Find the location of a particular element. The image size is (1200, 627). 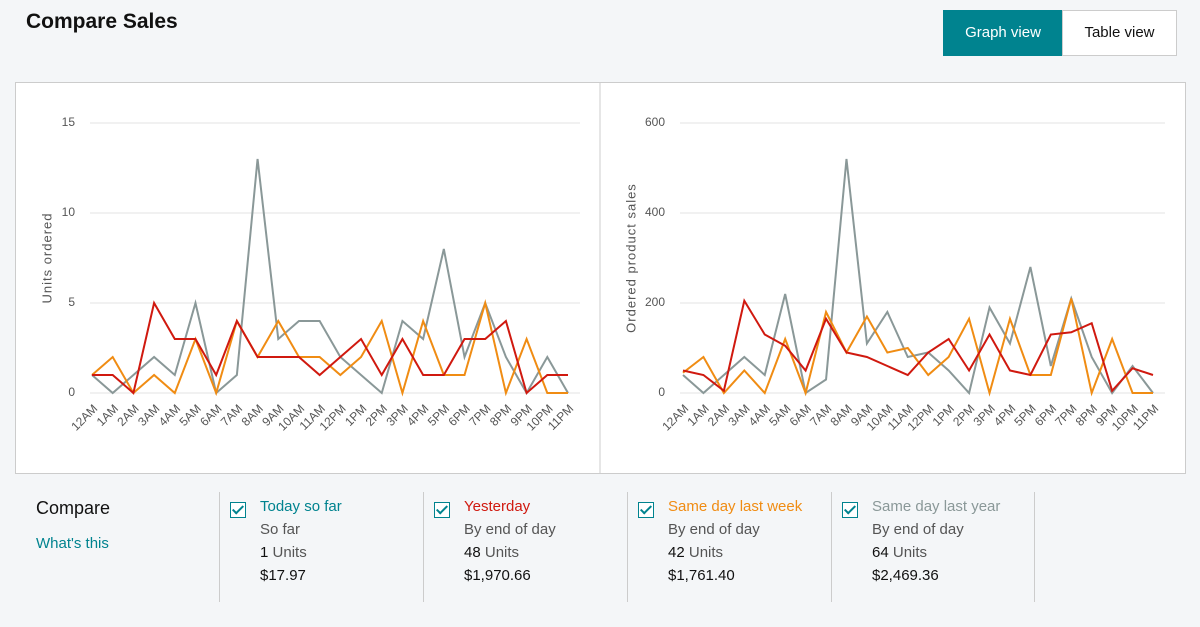

compare-units-row: 64 Units is located at coordinates (899, 552).